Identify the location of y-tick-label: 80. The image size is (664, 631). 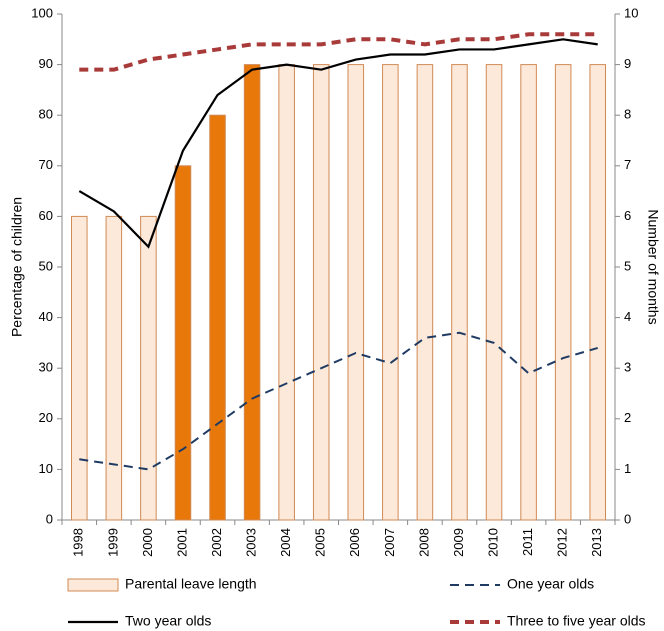
(46, 114).